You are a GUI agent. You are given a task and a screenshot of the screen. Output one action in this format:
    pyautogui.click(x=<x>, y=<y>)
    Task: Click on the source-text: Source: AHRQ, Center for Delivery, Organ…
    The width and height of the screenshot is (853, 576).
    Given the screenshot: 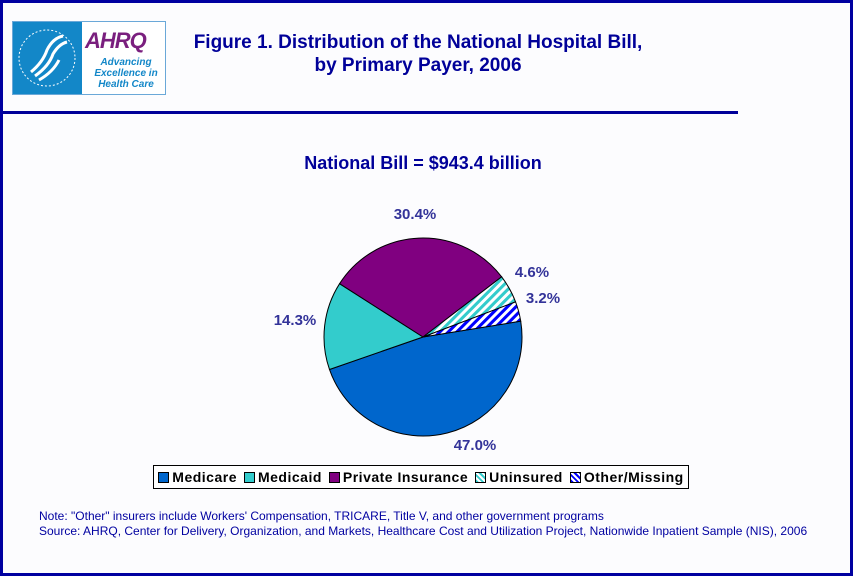 What is the action you would take?
    pyautogui.click(x=423, y=531)
    